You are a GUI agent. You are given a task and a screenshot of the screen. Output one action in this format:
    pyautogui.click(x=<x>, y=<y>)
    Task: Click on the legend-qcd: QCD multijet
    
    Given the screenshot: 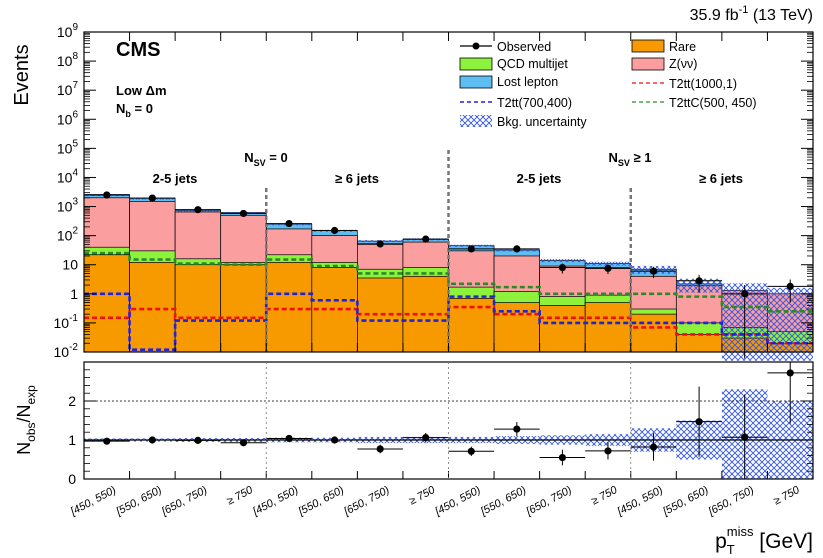 What is the action you would take?
    pyautogui.click(x=513, y=64)
    